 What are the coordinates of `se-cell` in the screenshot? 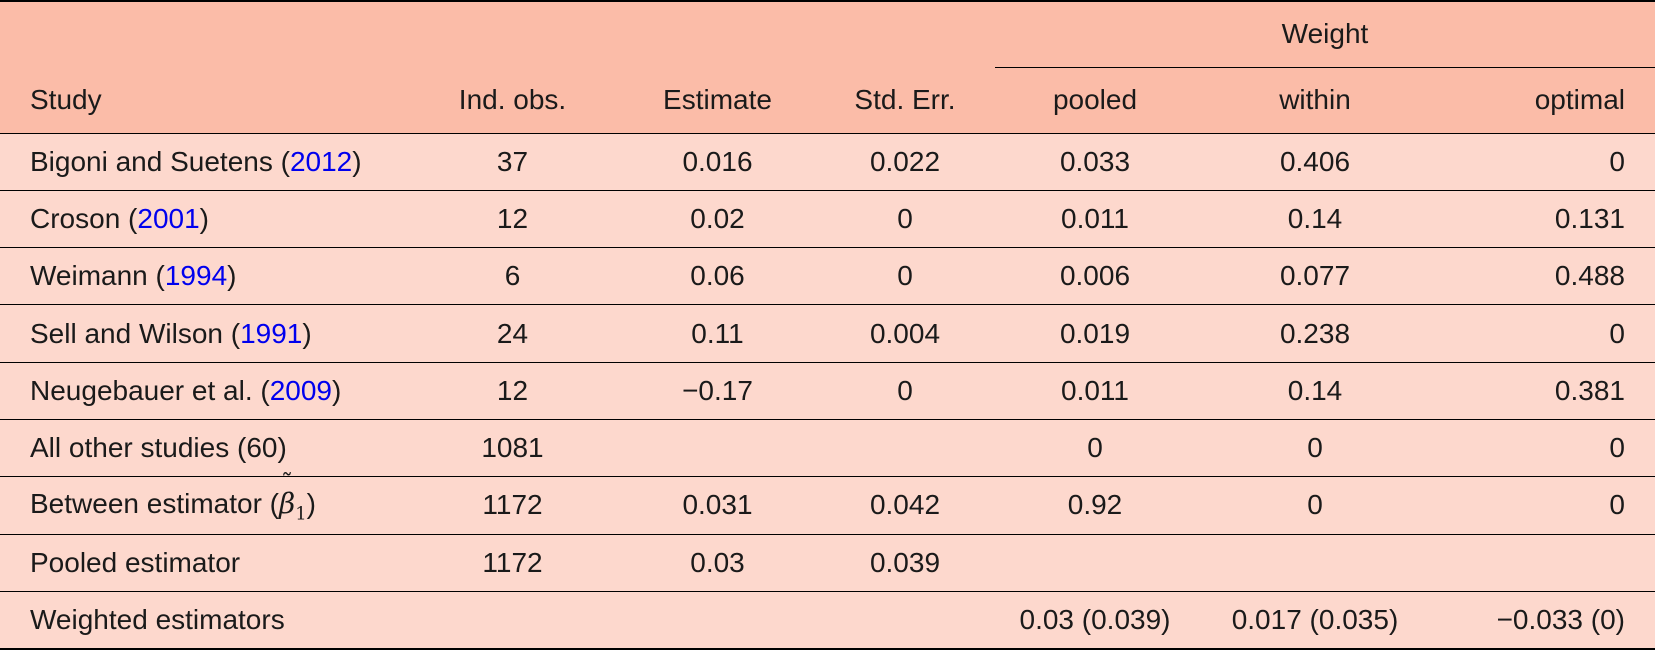 It's located at (905, 620).